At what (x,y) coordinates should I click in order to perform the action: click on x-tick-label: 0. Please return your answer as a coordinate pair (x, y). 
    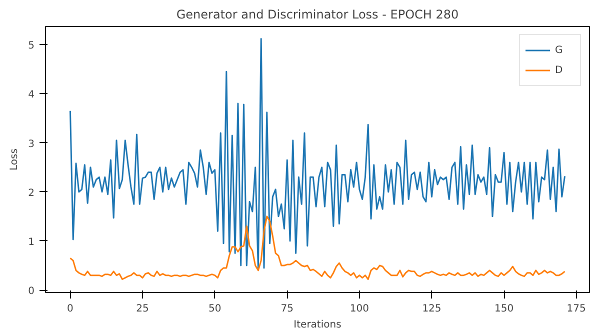
    Looking at the image, I should click on (70, 309).